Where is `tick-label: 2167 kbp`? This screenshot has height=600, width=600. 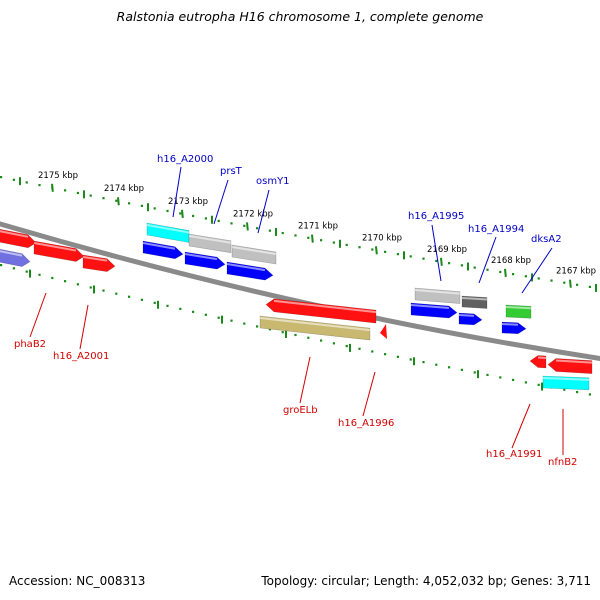
tick-label: 2167 kbp is located at coordinates (576, 272).